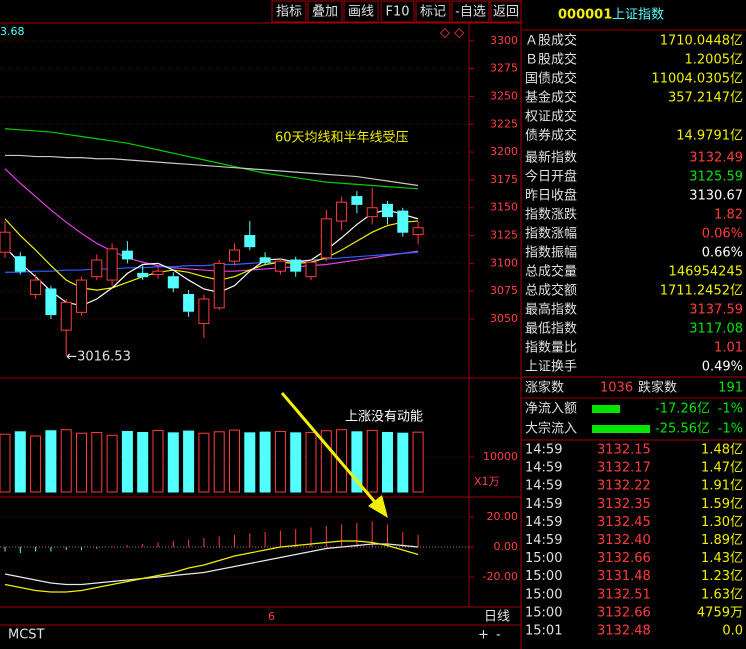  I want to click on tick-volume: 1.48亿, so click(722, 450).